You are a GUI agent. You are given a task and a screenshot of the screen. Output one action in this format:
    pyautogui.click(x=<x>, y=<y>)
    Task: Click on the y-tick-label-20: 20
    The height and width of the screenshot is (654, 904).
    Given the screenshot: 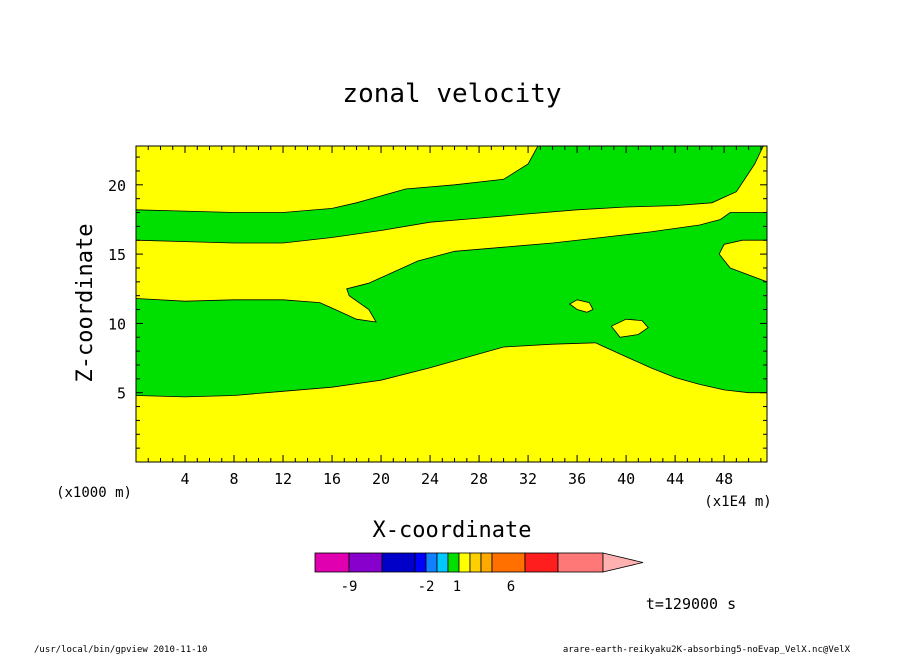 What is the action you would take?
    pyautogui.click(x=117, y=186)
    